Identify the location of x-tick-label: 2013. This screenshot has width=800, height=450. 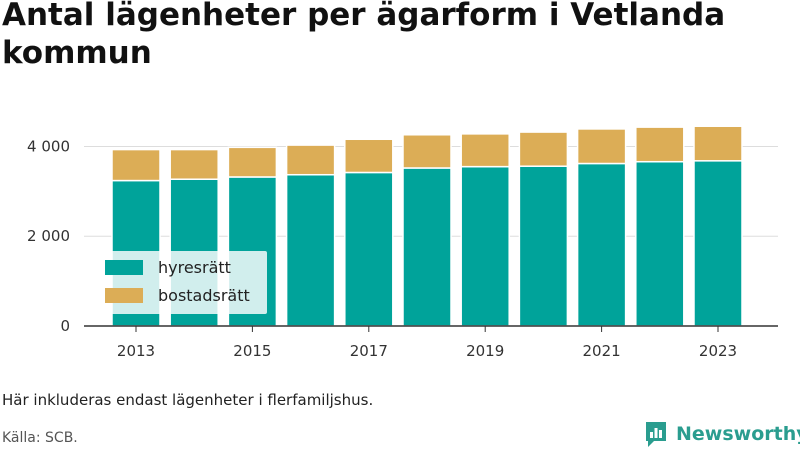
(136, 351).